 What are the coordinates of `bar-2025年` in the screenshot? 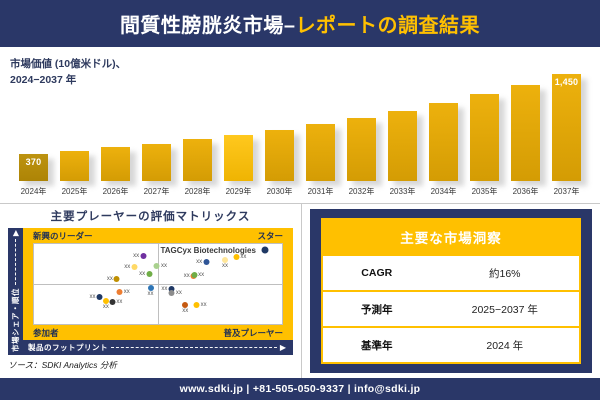 It's located at (74, 166).